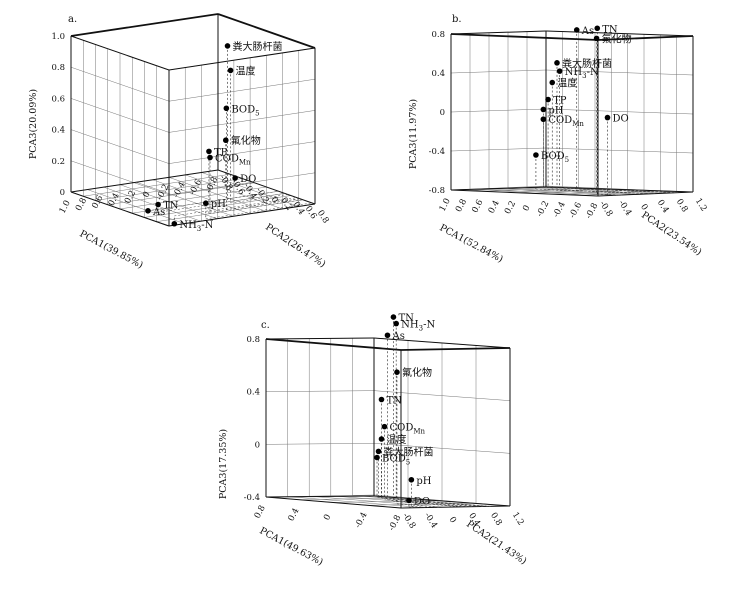 The image size is (733, 598). Describe the element at coordinates (58, 37) in the screenshot. I see `z-tick-label: 1.0` at that location.